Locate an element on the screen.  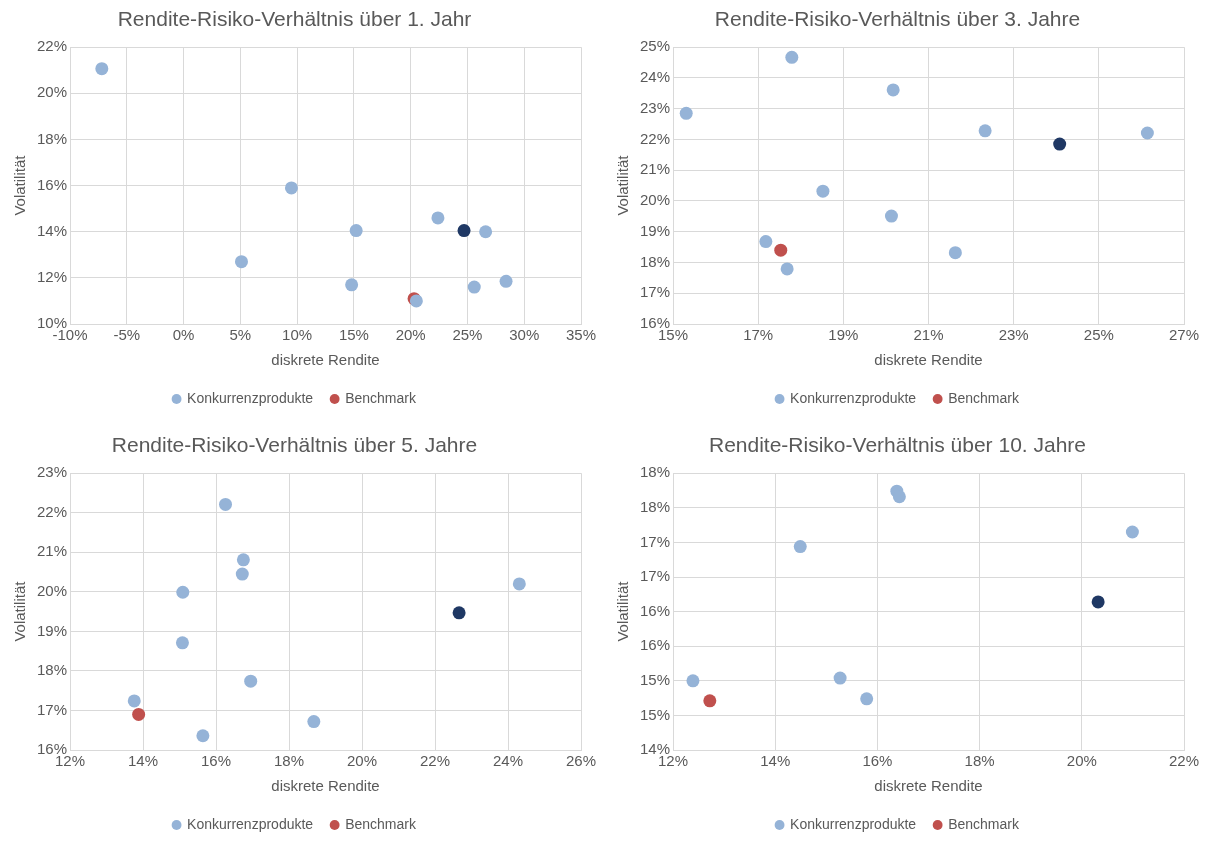
x-tick-label: 14% is located at coordinates (775, 761).